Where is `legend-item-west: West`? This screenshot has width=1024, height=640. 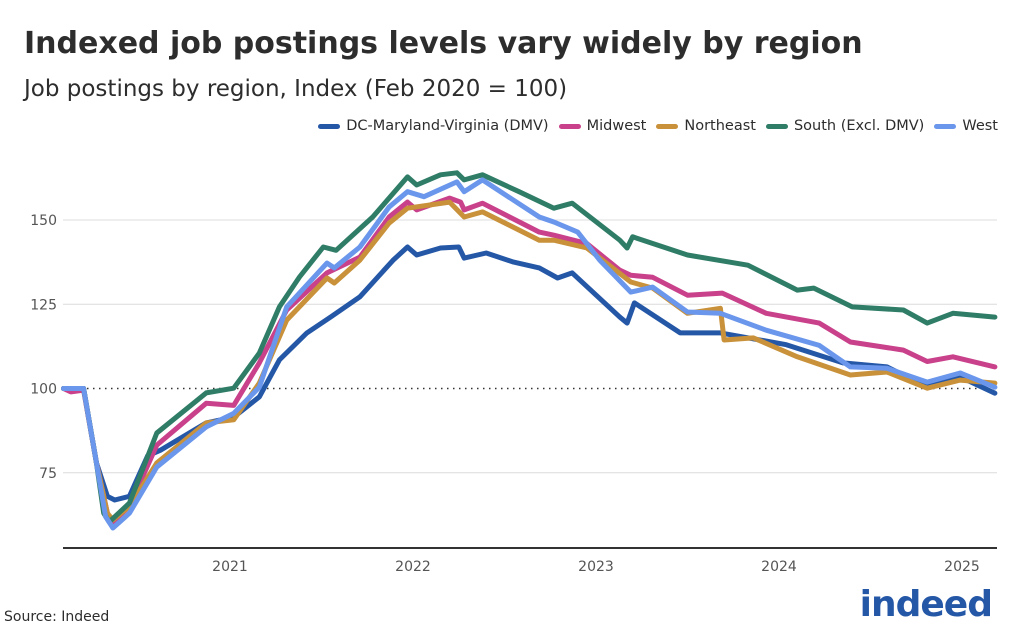 legend-item-west: West is located at coordinates (966, 126).